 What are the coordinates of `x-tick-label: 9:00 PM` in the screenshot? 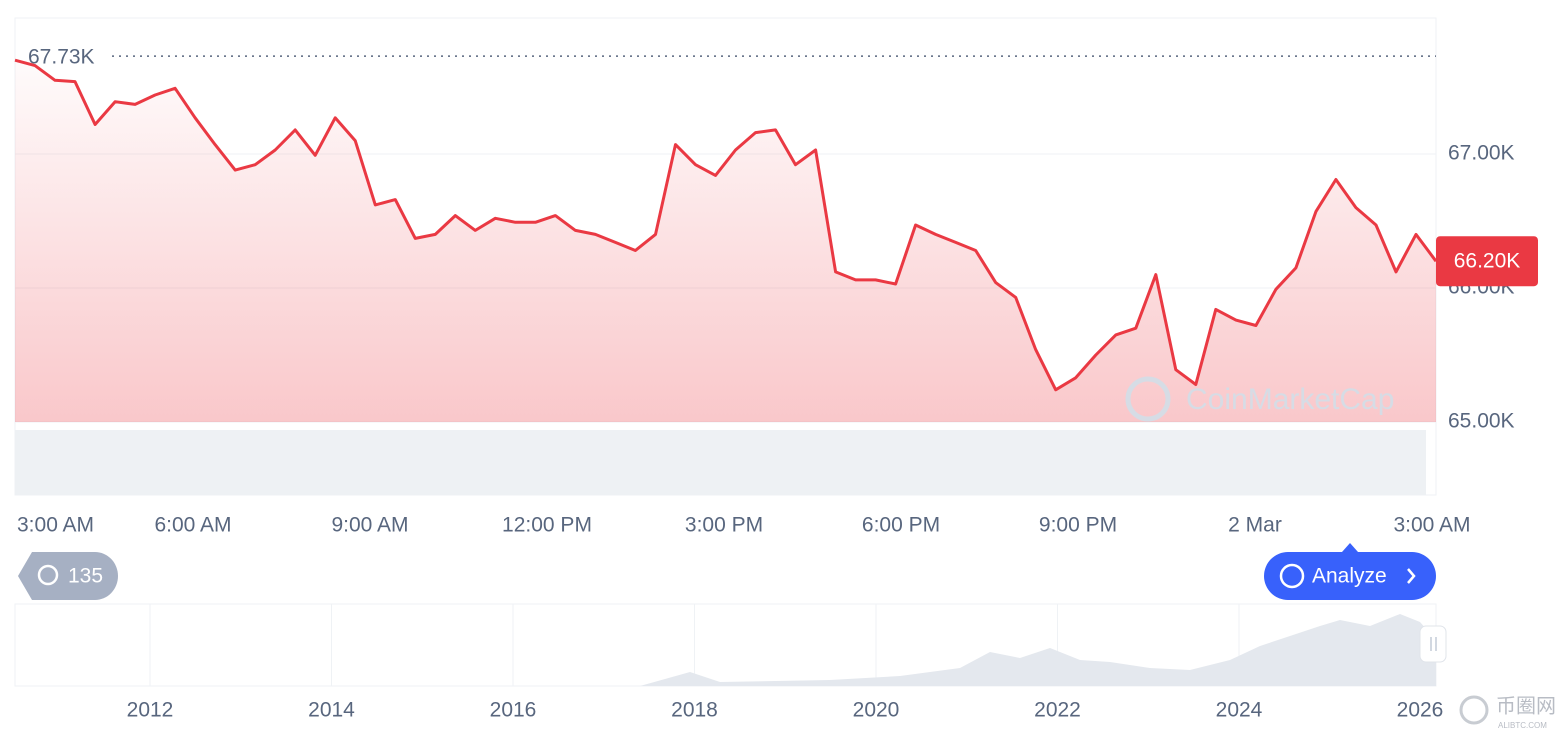 It's located at (1078, 525).